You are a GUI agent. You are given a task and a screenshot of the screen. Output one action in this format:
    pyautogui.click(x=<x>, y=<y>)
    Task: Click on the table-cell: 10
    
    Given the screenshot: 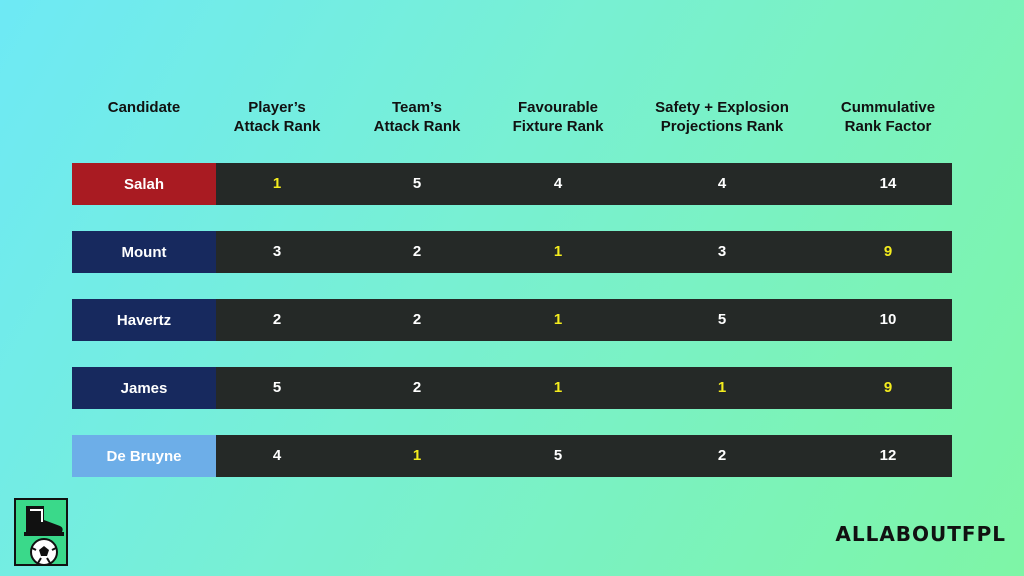 What is the action you would take?
    pyautogui.click(x=888, y=319)
    